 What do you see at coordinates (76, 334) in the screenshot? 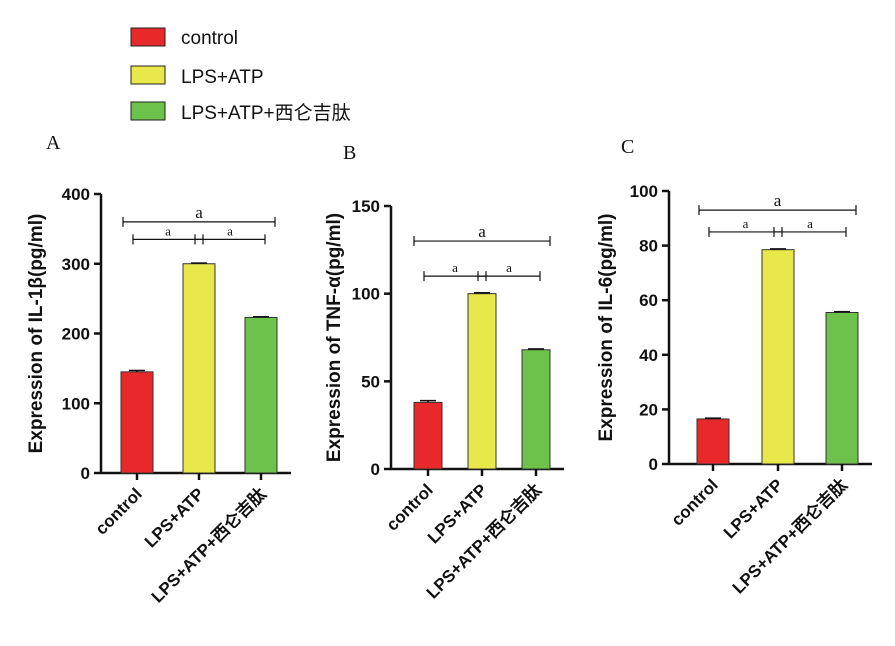
I see `y-tick-label: 200` at bounding box center [76, 334].